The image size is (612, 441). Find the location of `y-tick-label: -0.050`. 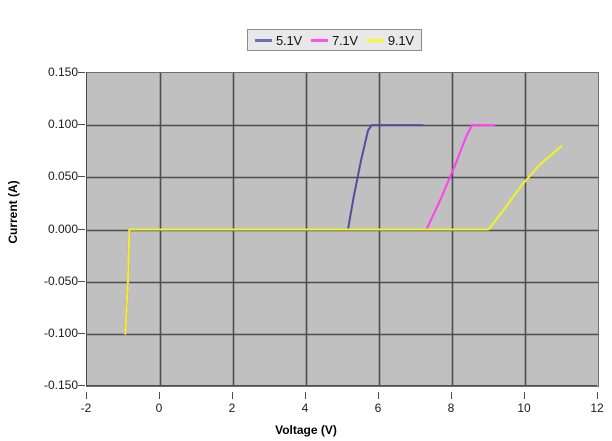

y-tick-label: -0.050 is located at coordinates (60, 280).